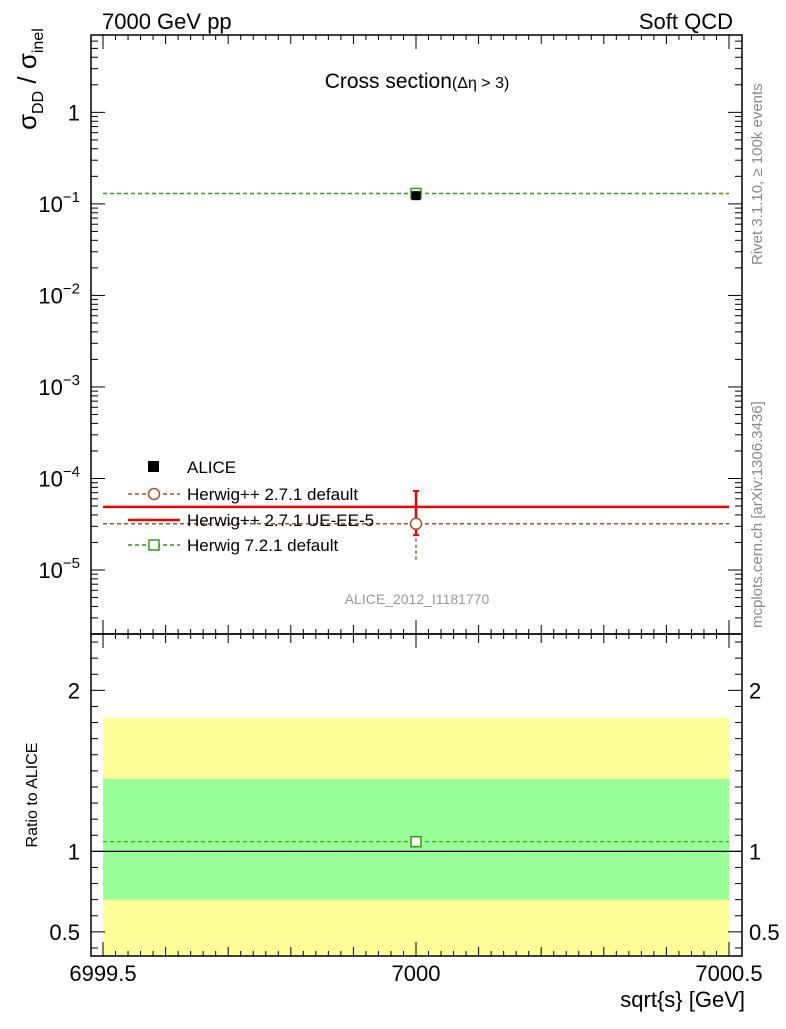  I want to click on ytick-label-1e-5: 10⁻⁵, so click(59, 569).